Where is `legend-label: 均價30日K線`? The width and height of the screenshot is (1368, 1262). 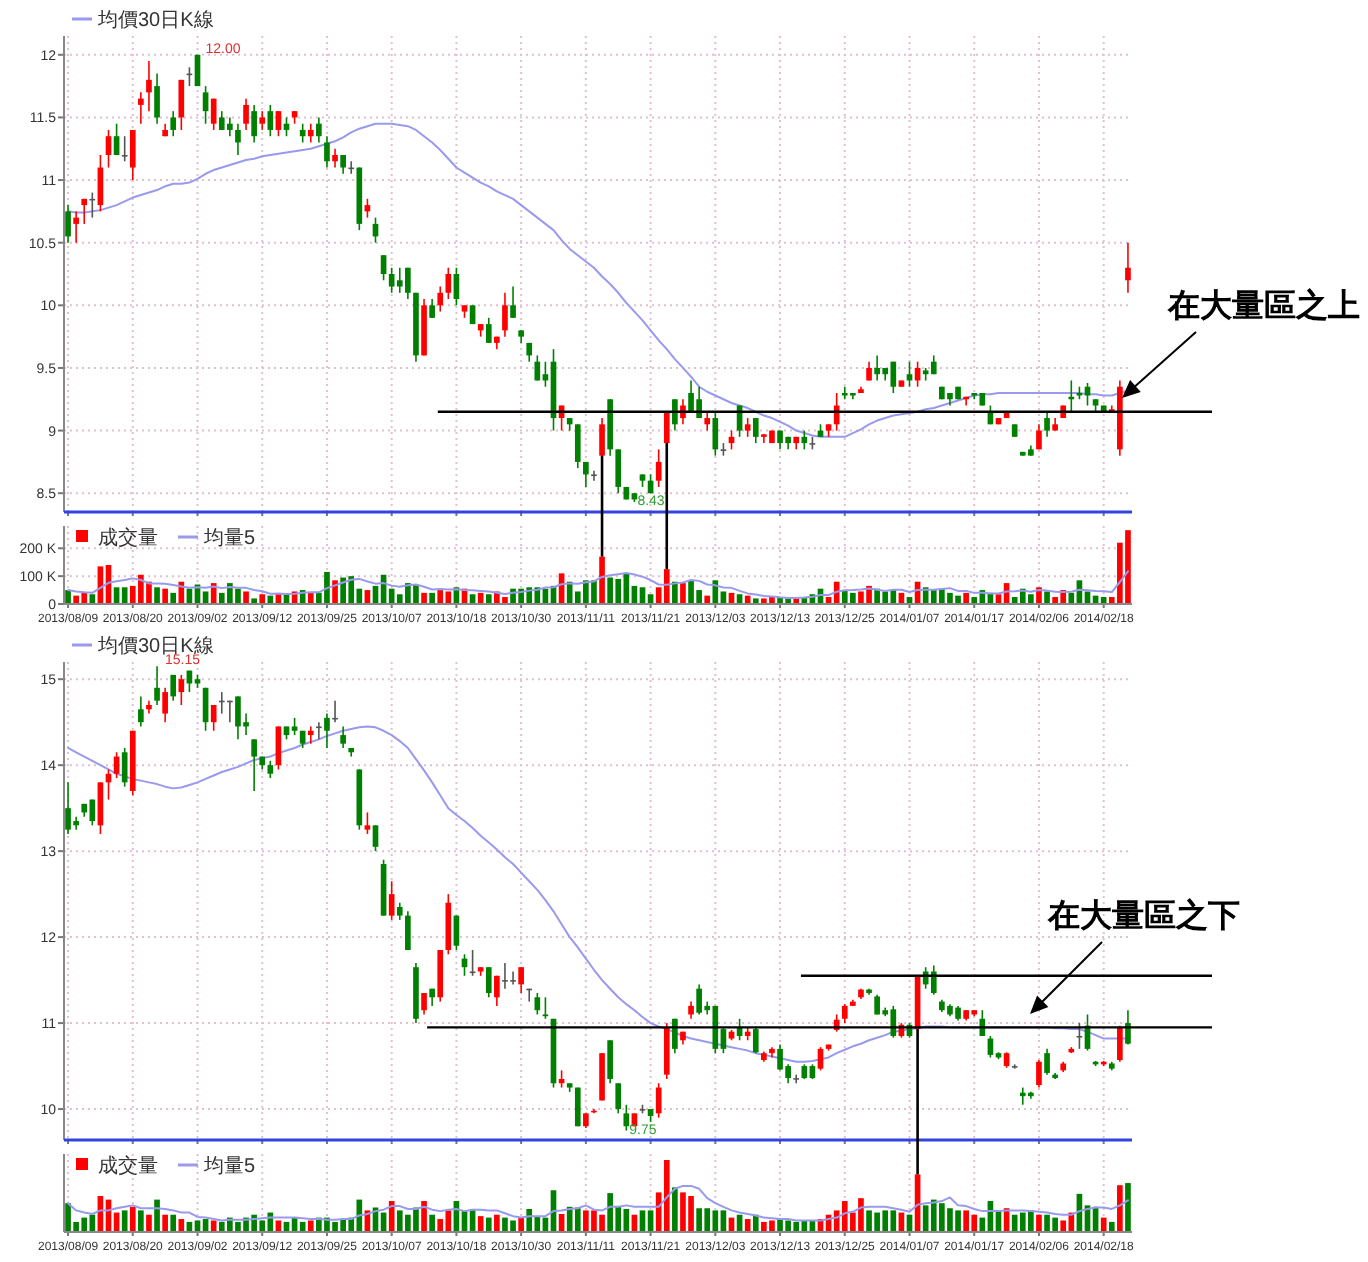 legend-label: 均價30日K線 is located at coordinates (155, 20).